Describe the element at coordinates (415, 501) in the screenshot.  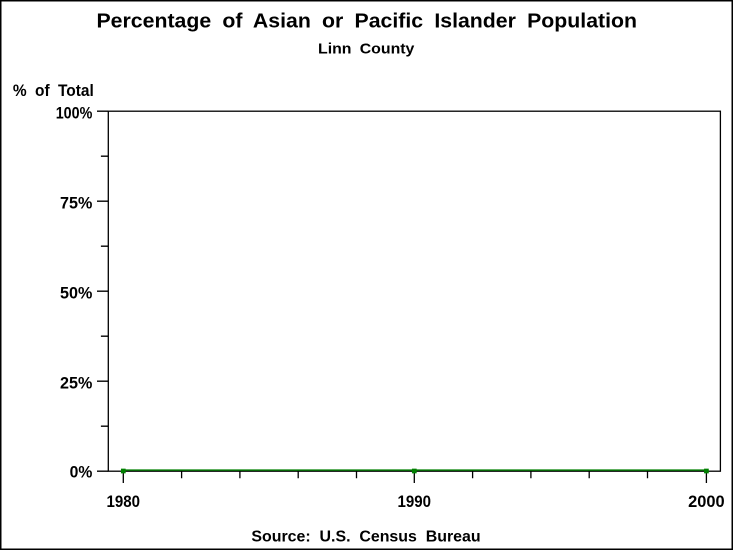
I see `svg-text: 1990` at that location.